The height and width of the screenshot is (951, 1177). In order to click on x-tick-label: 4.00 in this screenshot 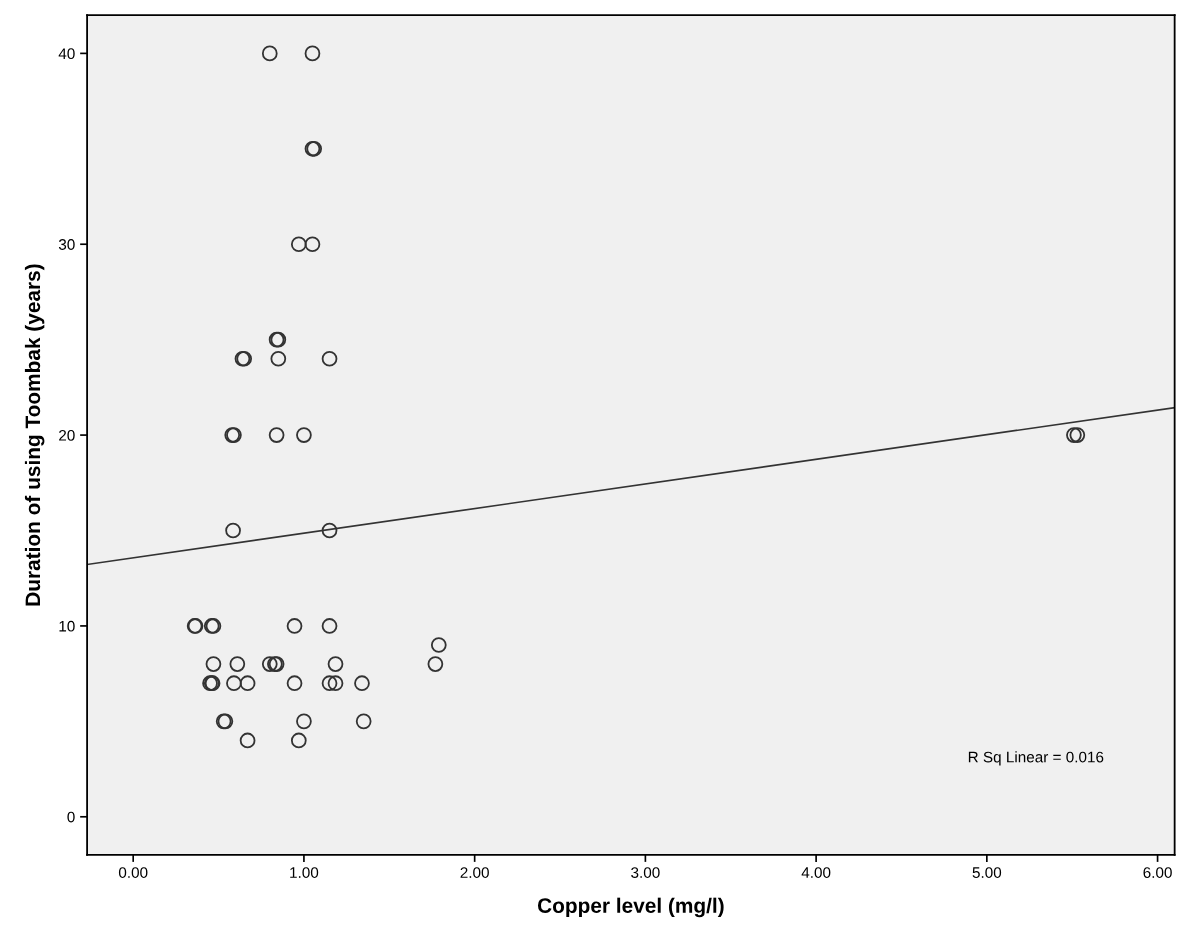, I will do `click(816, 872)`.